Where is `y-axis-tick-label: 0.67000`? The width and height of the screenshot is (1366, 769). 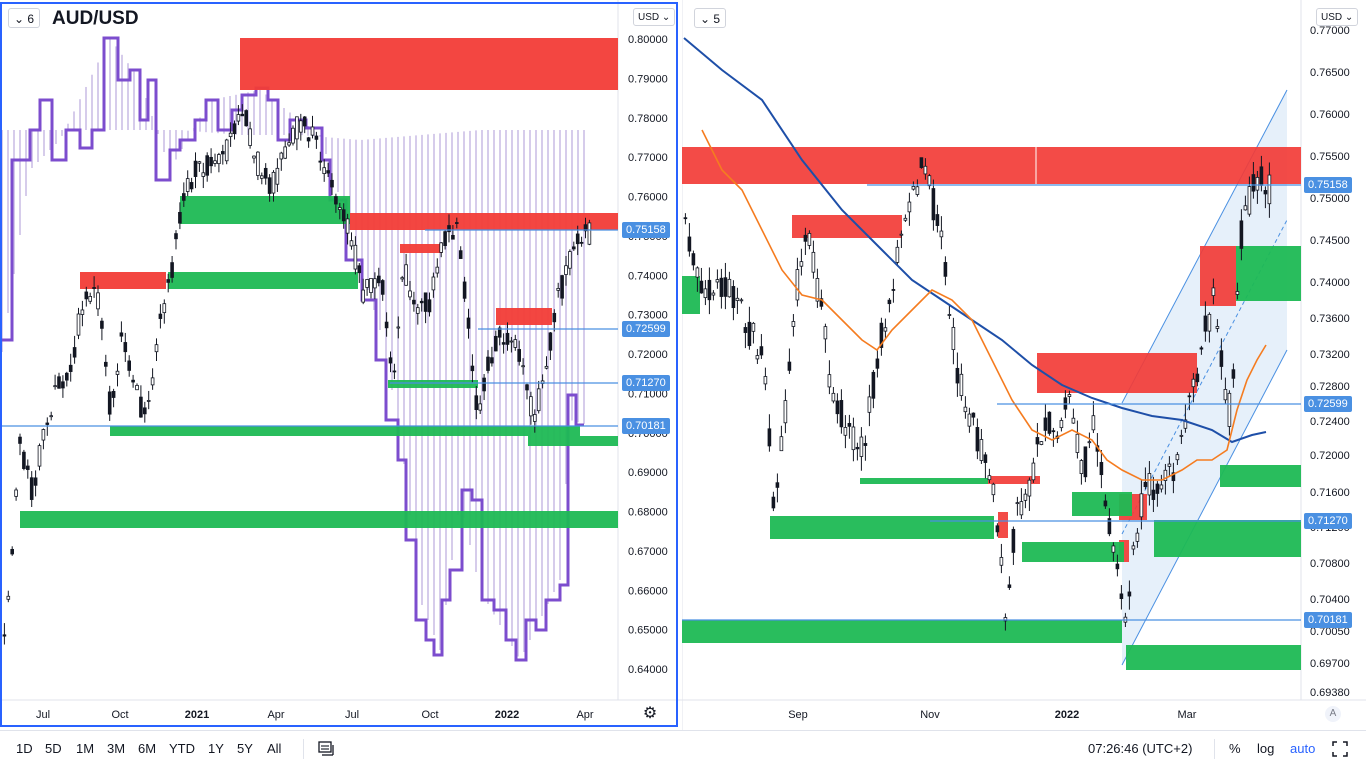
y-axis-tick-label: 0.67000 is located at coordinates (648, 552).